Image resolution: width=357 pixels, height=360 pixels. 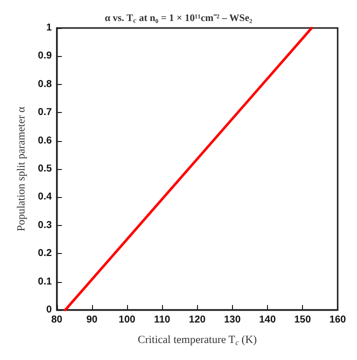 What do you see at coordinates (127, 320) in the screenshot?
I see `x-tick-label: 100` at bounding box center [127, 320].